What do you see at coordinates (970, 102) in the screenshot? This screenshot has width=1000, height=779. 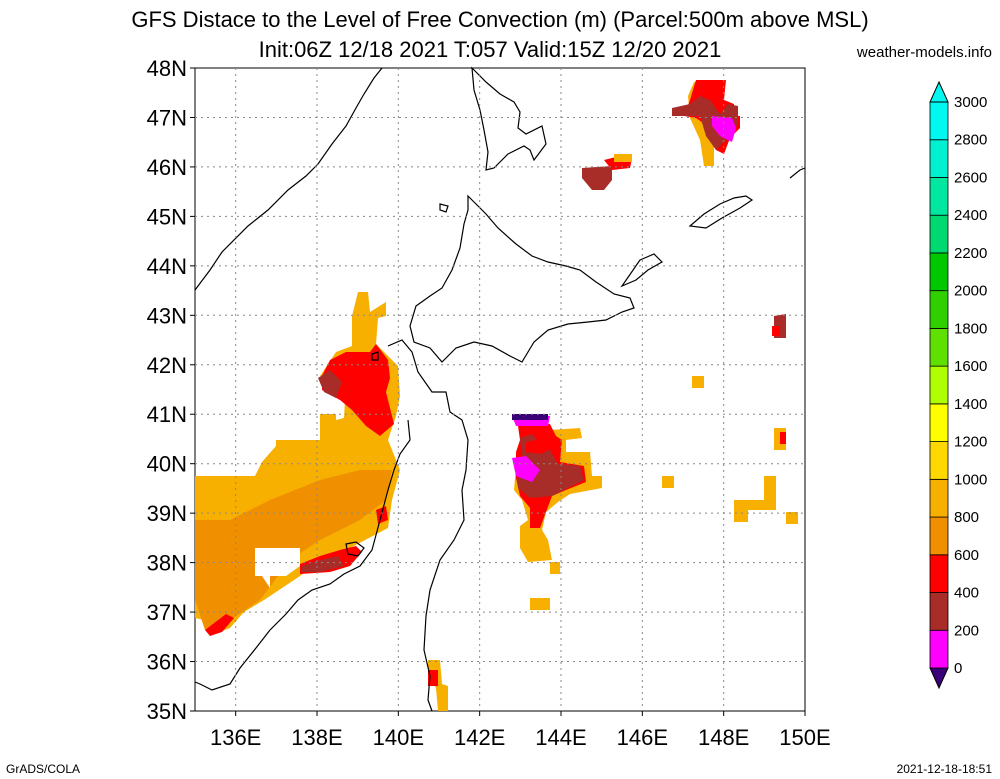 I see `colorbar-label: 3000` at bounding box center [970, 102].